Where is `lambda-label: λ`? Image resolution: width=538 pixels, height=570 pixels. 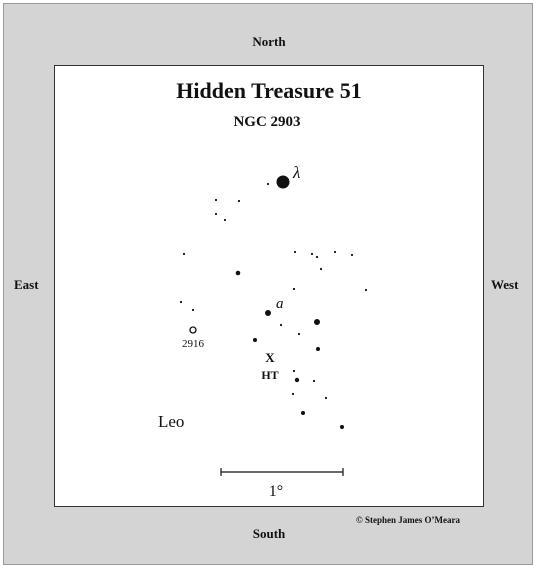 lambda-label: λ is located at coordinates (296, 172).